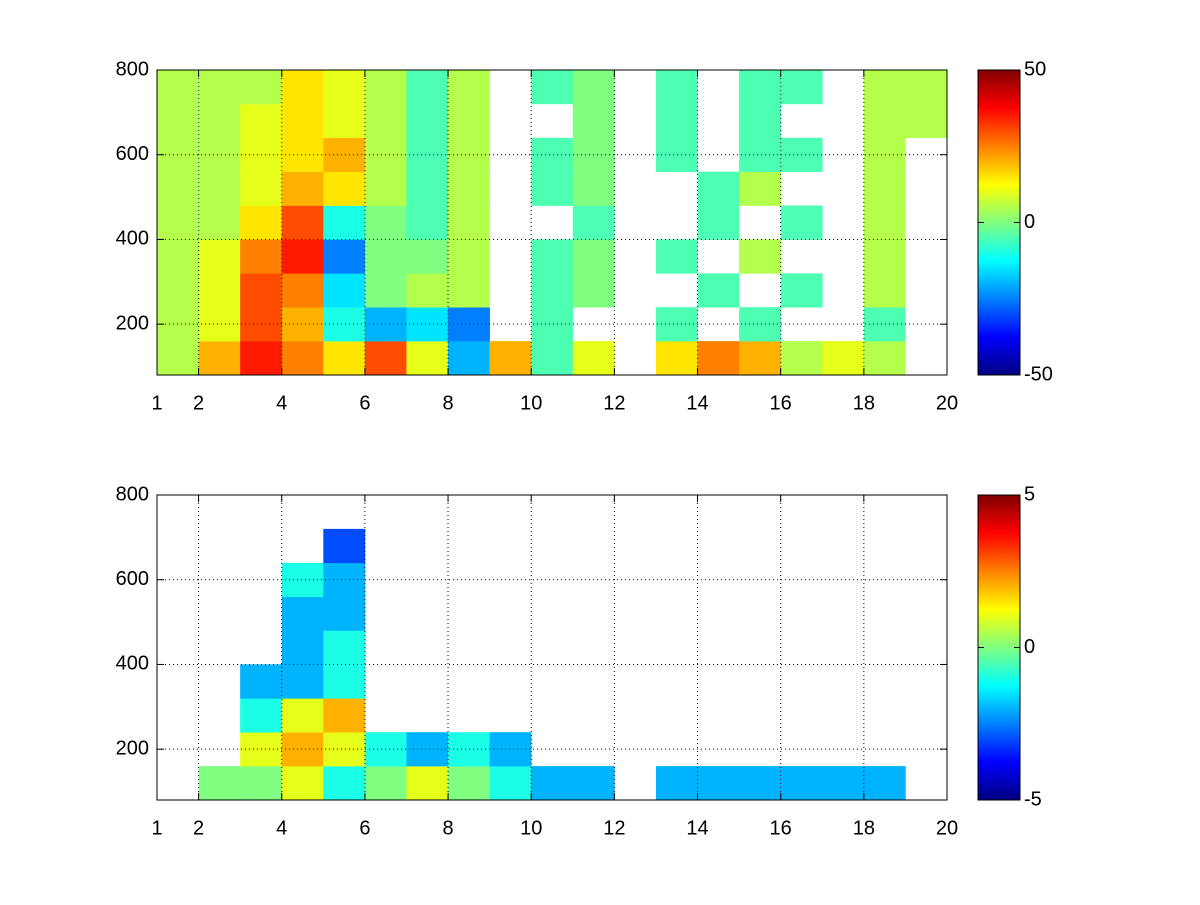  What do you see at coordinates (156, 828) in the screenshot?
I see `x-tick-label: 1` at bounding box center [156, 828].